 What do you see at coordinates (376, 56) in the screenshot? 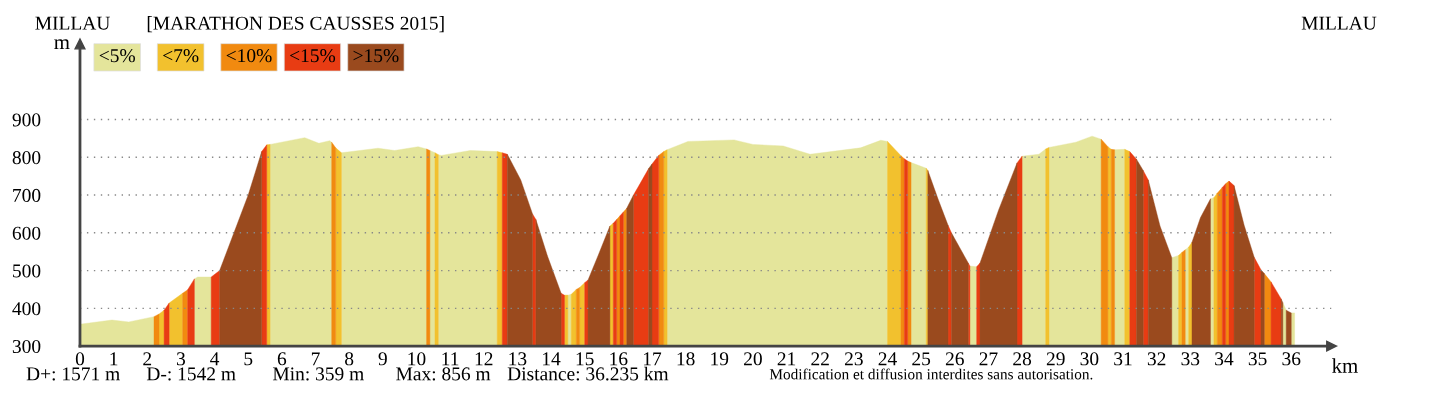
I see `text: >15%` at bounding box center [376, 56].